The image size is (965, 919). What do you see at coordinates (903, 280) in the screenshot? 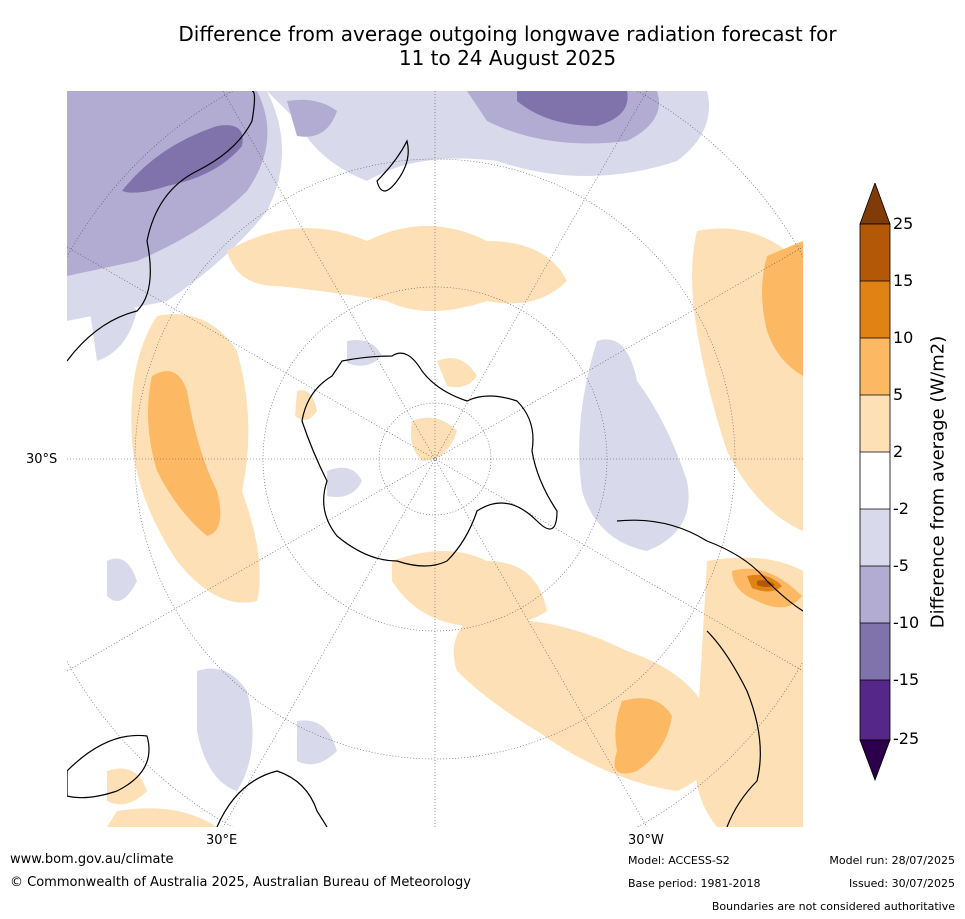
I see `colorbar-tick: 15` at bounding box center [903, 280].